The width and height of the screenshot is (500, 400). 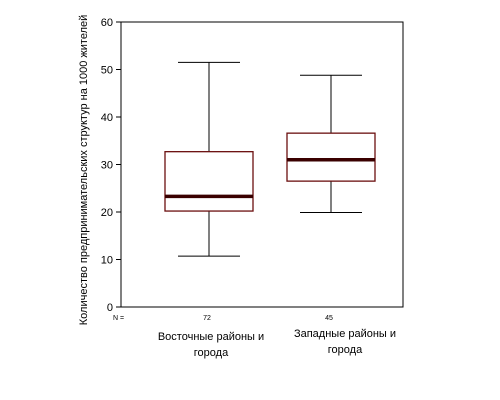 What do you see at coordinates (345, 334) in the screenshot?
I see `category-label: Западные районы и` at bounding box center [345, 334].